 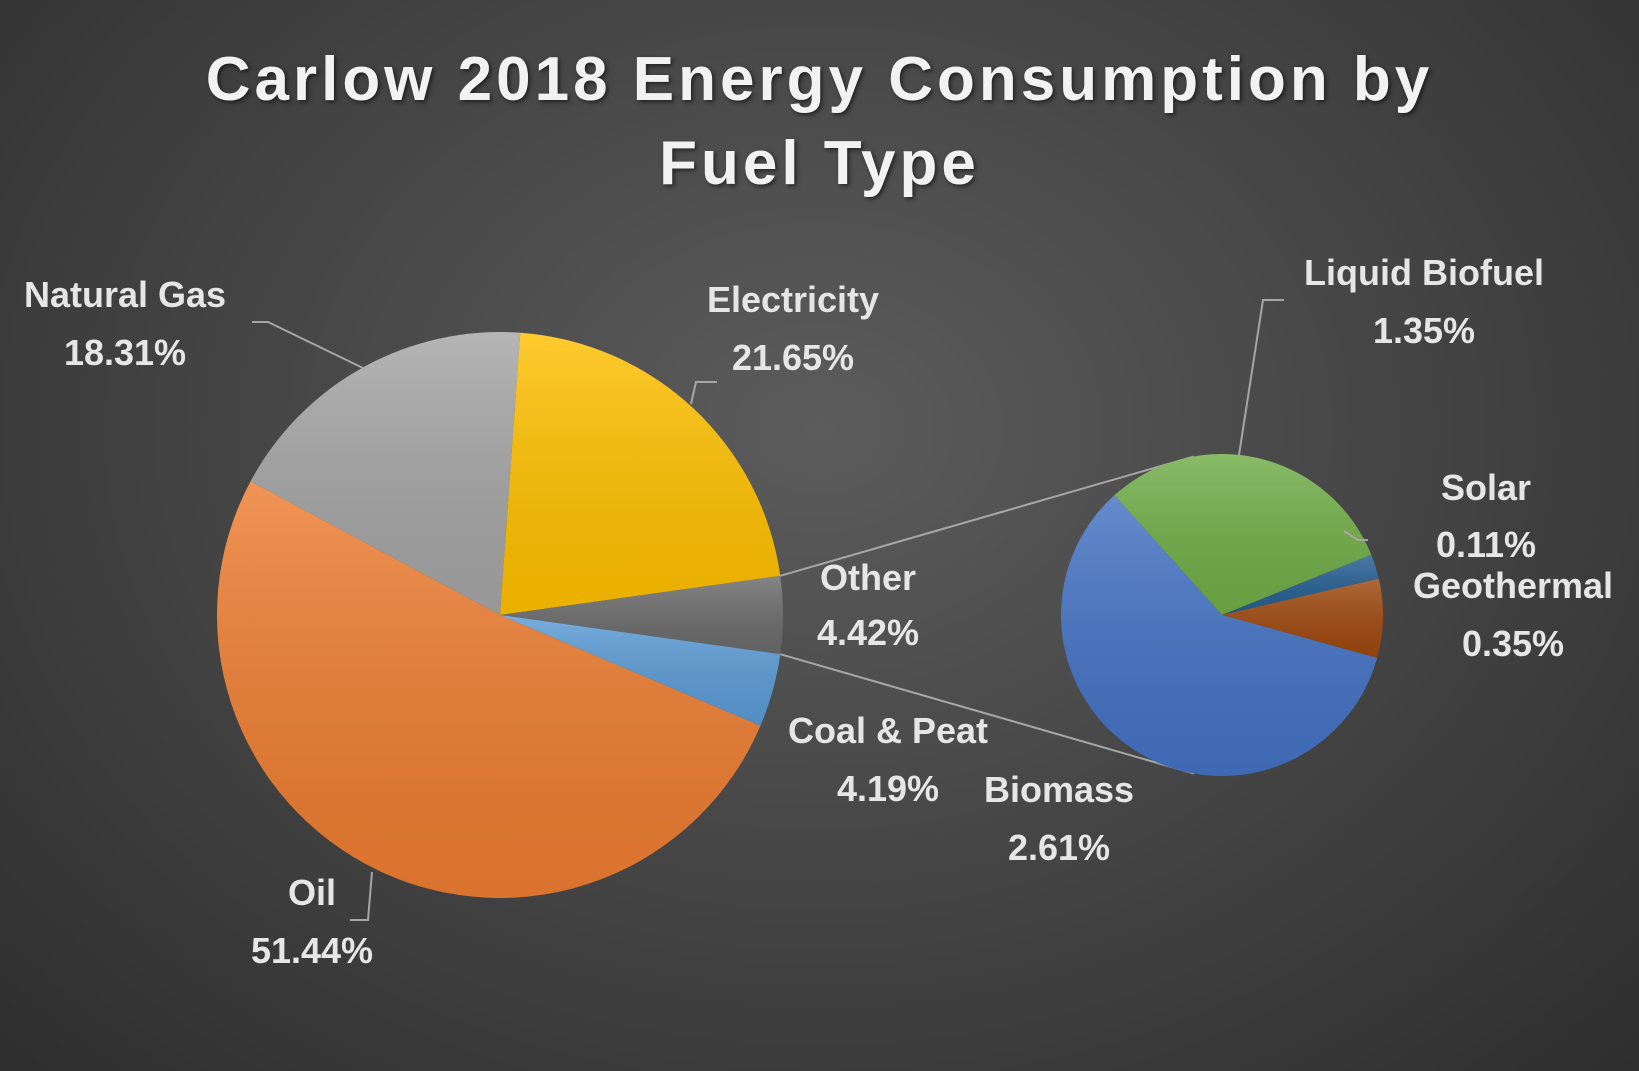 What do you see at coordinates (1059, 847) in the screenshot?
I see `data-label-value-biomass: 2.61%` at bounding box center [1059, 847].